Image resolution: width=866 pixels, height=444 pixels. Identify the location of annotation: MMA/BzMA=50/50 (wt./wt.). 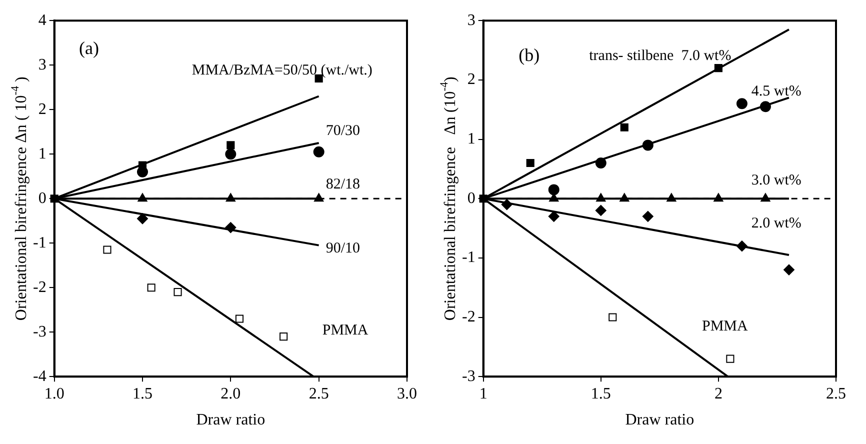
(282, 70).